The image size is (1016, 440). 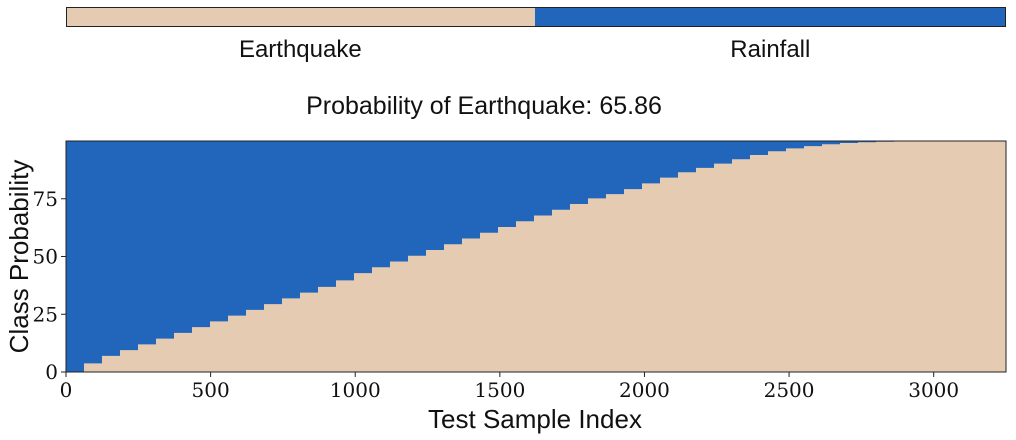 What do you see at coordinates (484, 106) in the screenshot?
I see `chart-title: Probability of Earthquake: 65.86` at bounding box center [484, 106].